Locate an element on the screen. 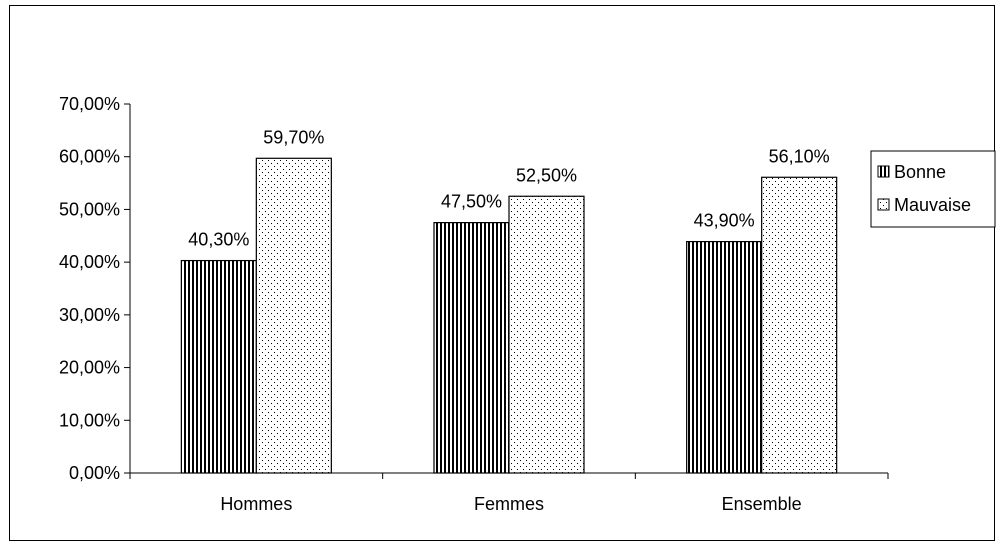  y-tick-label: 60,00% is located at coordinates (89, 157).